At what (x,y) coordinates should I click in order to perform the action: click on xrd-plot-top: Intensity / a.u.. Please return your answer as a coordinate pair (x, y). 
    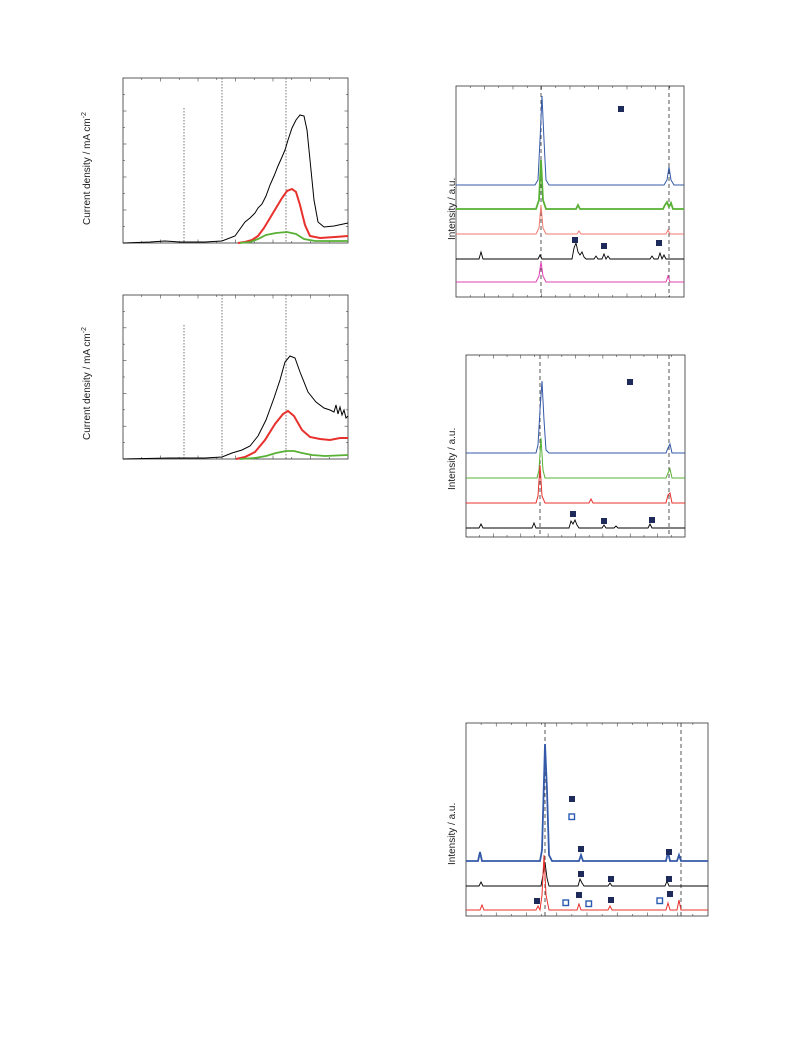
    Looking at the image, I should click on (566, 191).